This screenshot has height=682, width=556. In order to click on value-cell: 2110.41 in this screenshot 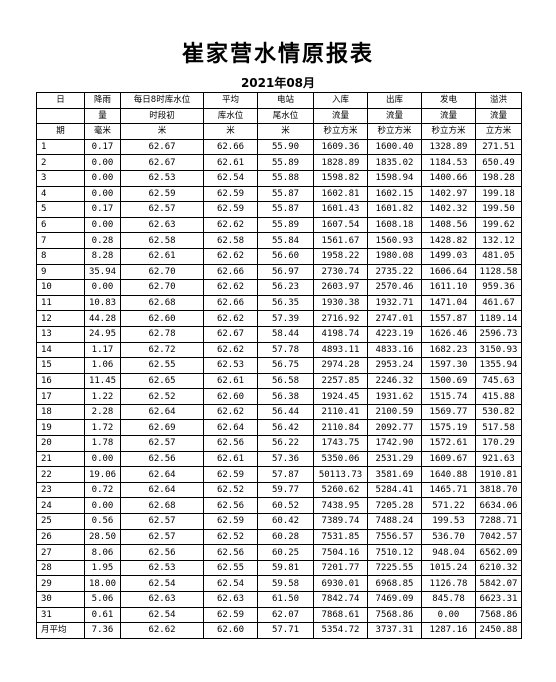, I will do `click(340, 412)`.